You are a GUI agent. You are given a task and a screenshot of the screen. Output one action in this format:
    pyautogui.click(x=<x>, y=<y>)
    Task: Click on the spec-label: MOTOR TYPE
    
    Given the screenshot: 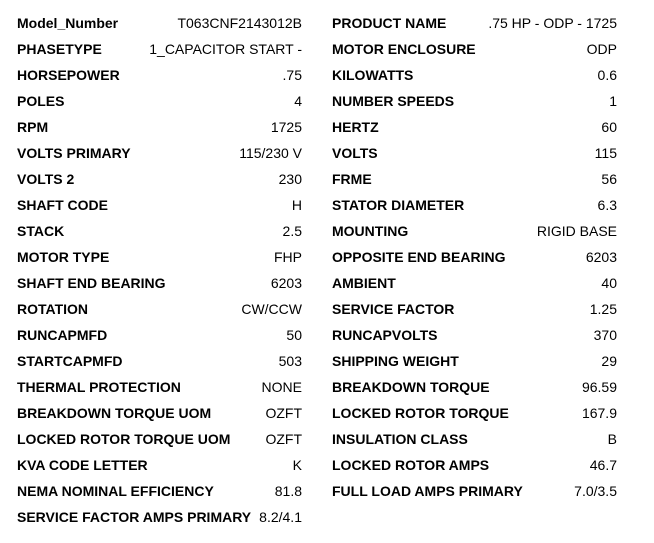 What is the action you would take?
    pyautogui.click(x=63, y=257)
    